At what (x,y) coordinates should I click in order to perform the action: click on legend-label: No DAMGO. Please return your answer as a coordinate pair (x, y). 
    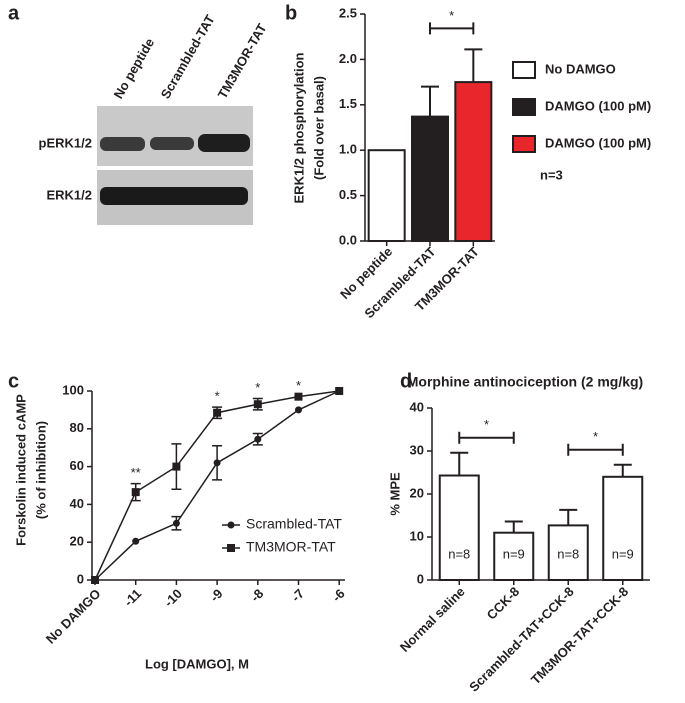
    Looking at the image, I should click on (580, 68).